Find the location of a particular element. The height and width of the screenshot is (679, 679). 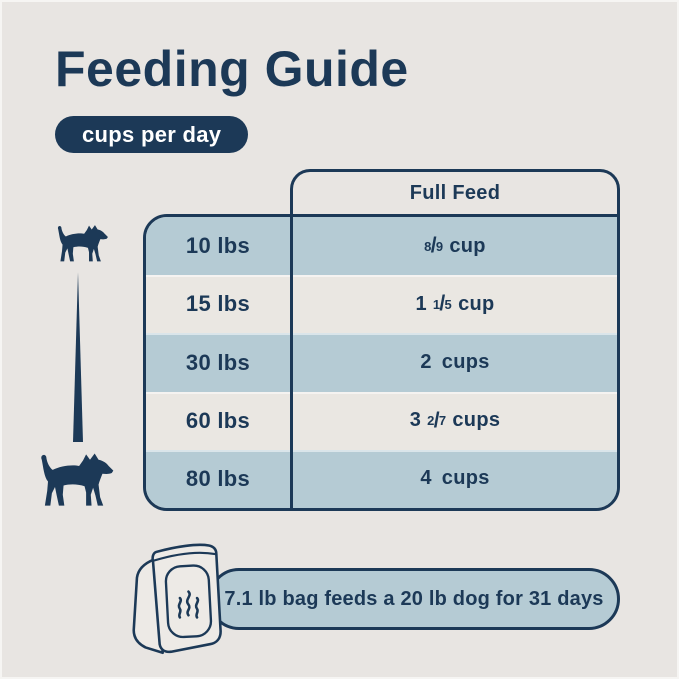

amount-cell: 8/9 cup is located at coordinates (455, 246).